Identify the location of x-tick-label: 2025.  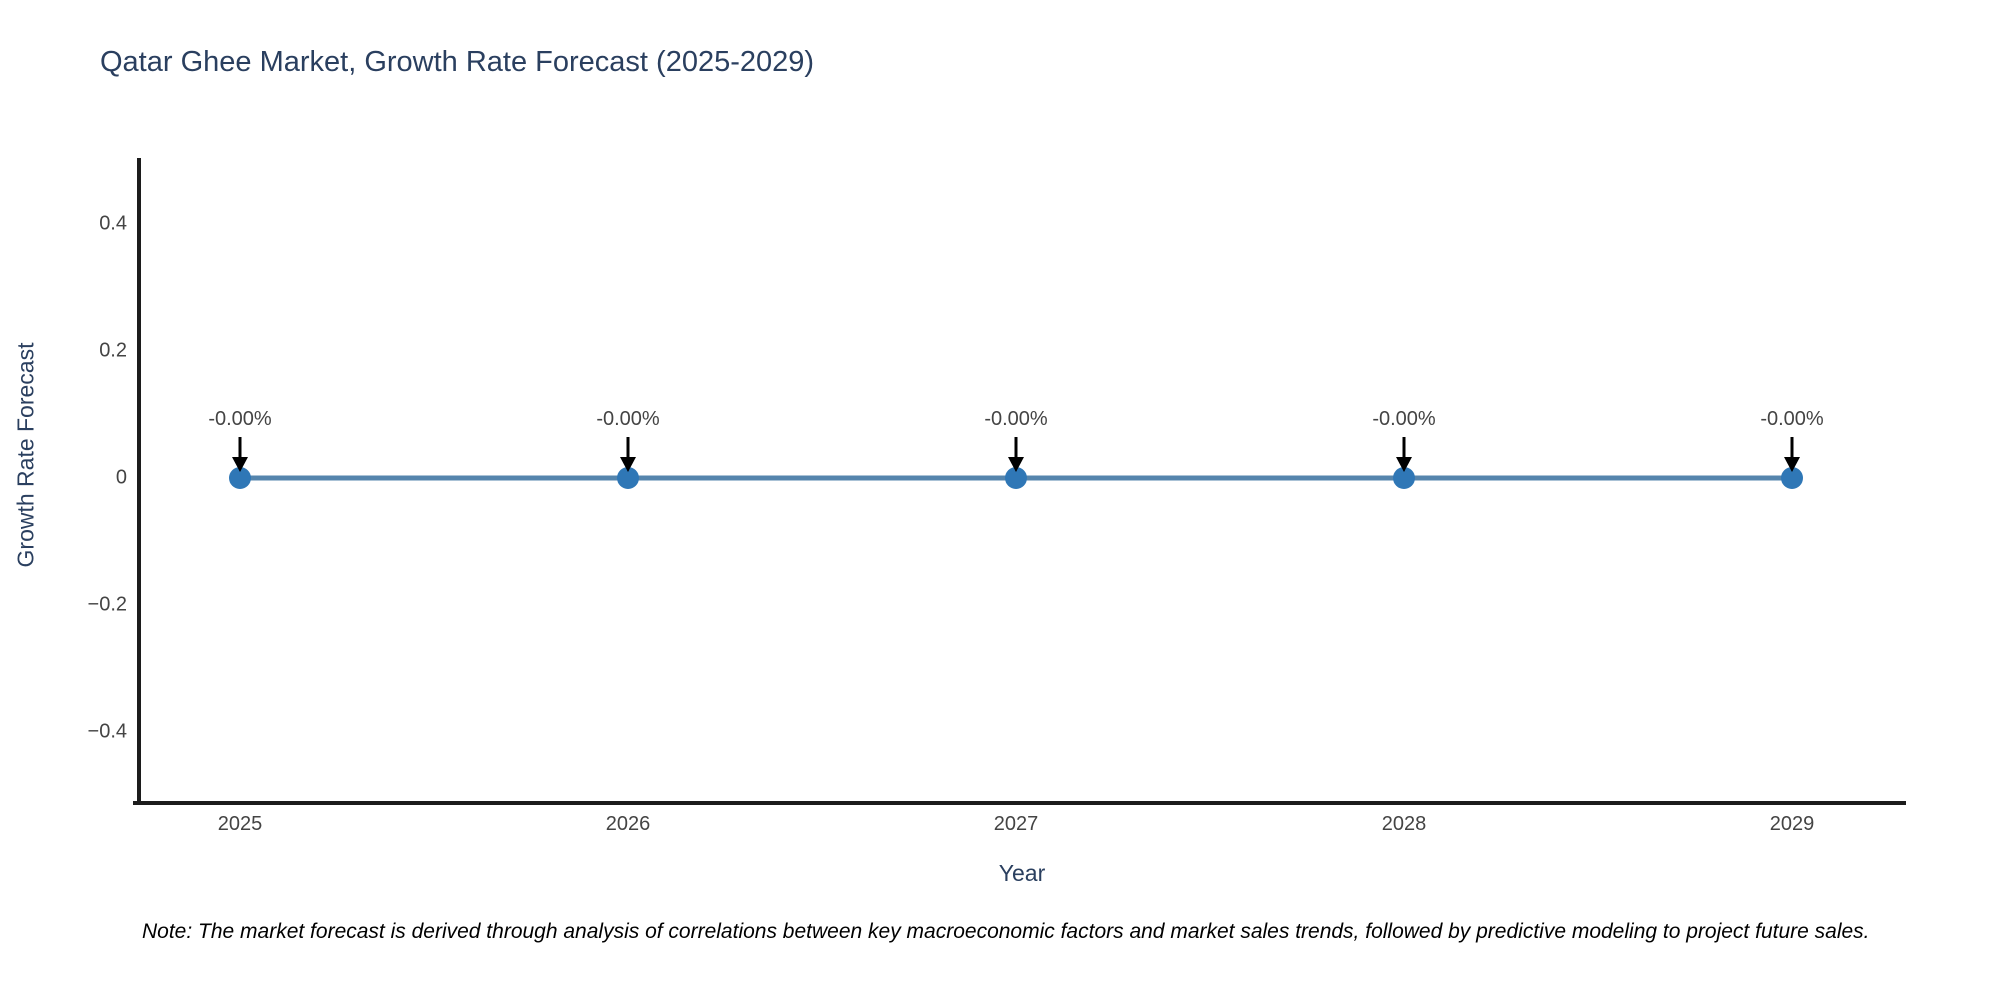
(240, 824).